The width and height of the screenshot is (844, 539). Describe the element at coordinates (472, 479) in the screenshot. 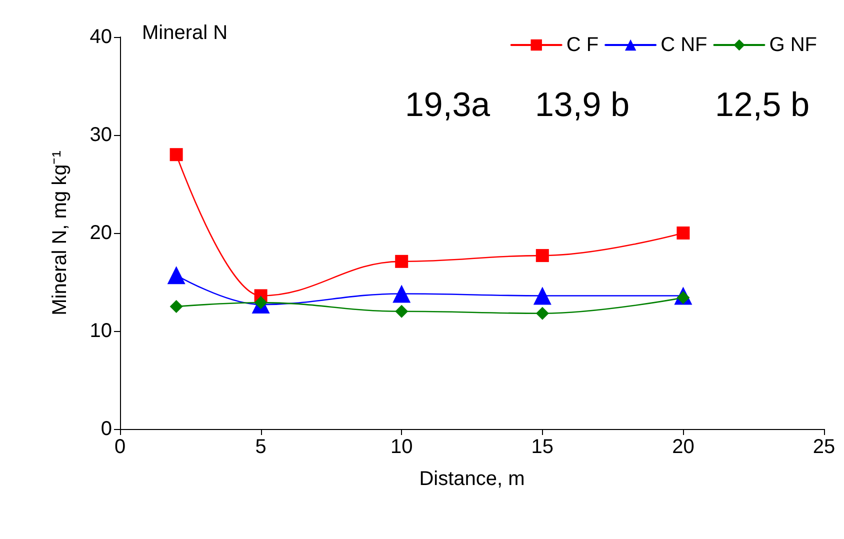

I see `x-axis-title: Distance, m` at that location.